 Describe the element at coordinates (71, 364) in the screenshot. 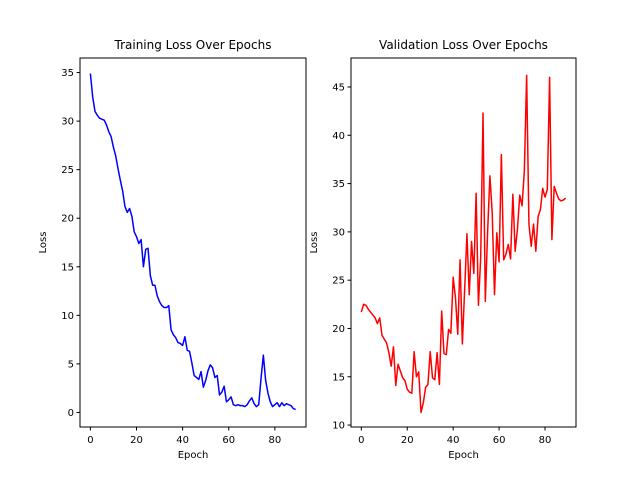

I see `y-tick-label: 5` at that location.